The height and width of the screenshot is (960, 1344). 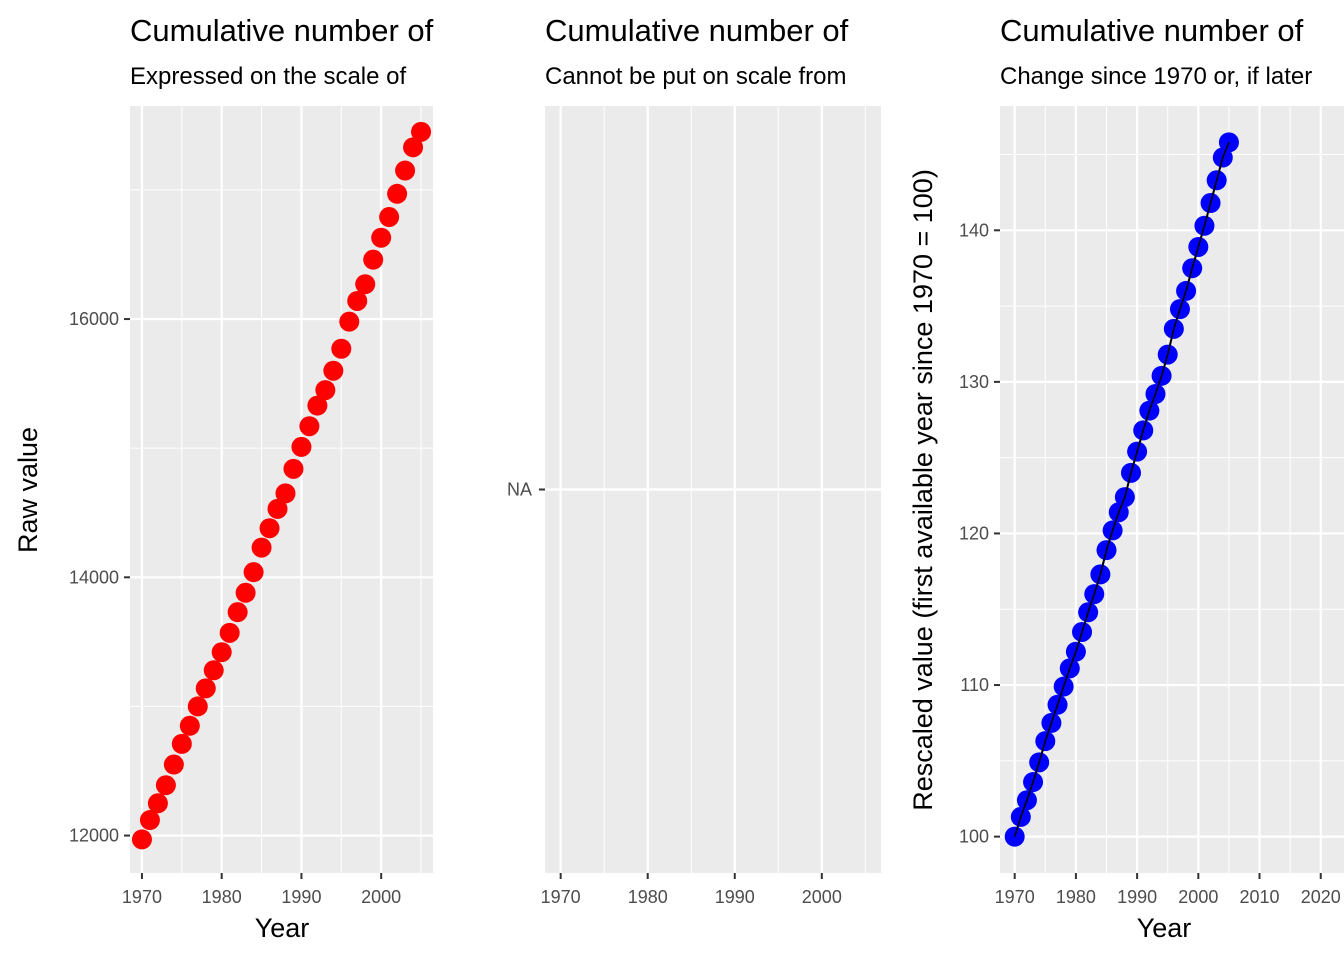 What do you see at coordinates (28, 490) in the screenshot?
I see `panel-1-y-axis-title: Raw value` at bounding box center [28, 490].